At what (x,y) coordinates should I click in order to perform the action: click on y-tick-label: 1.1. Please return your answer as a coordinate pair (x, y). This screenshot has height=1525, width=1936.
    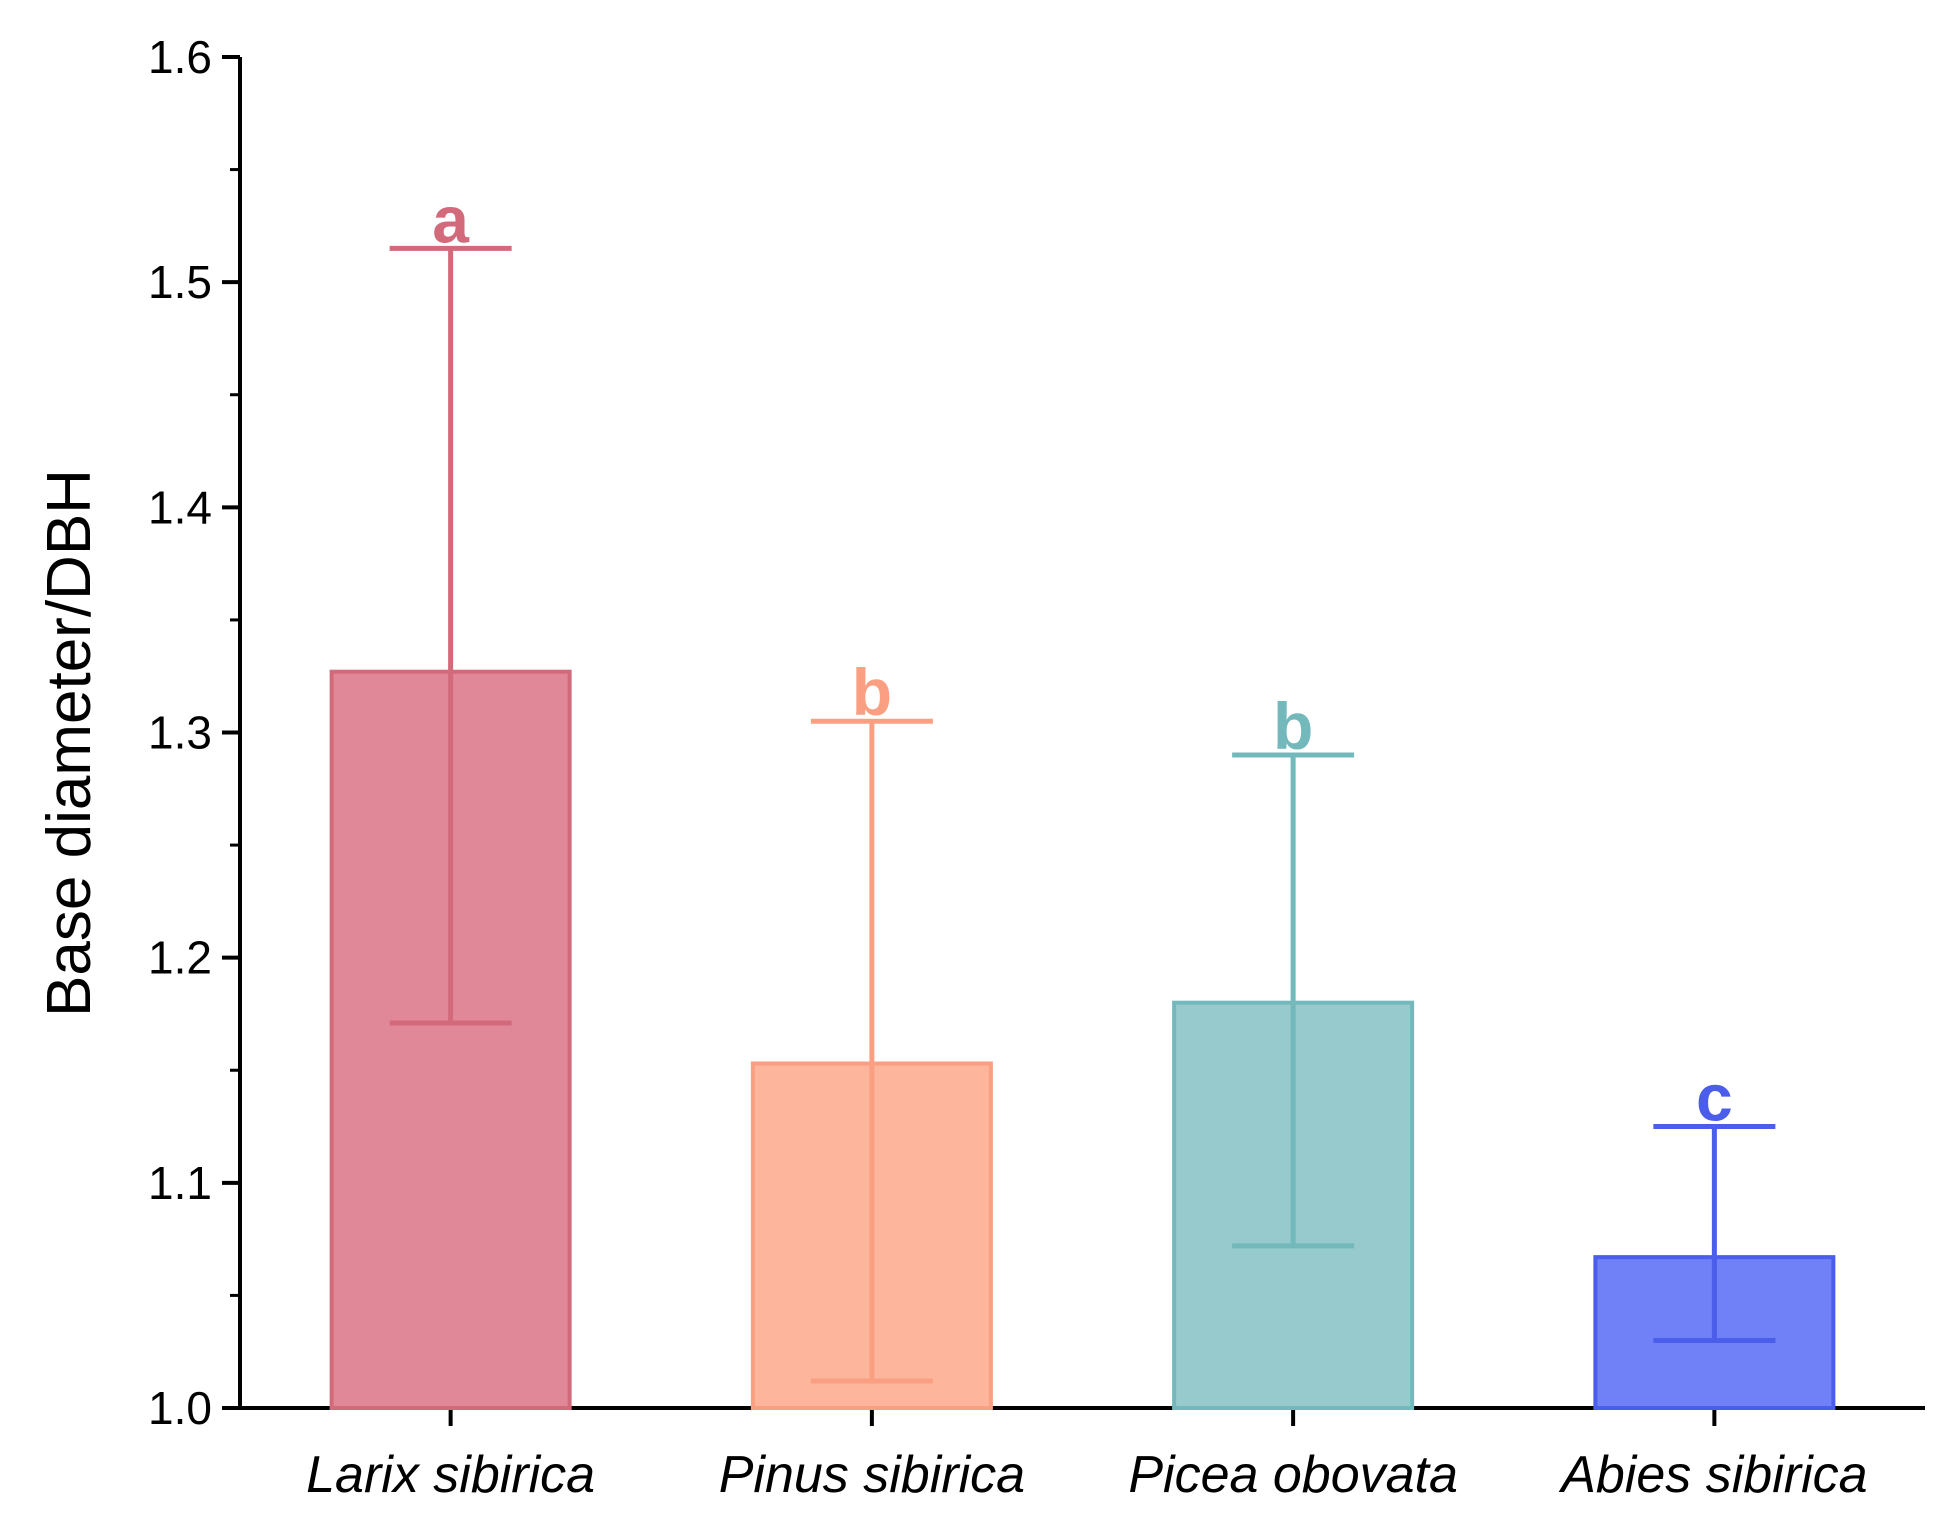
    Looking at the image, I should click on (180, 1183).